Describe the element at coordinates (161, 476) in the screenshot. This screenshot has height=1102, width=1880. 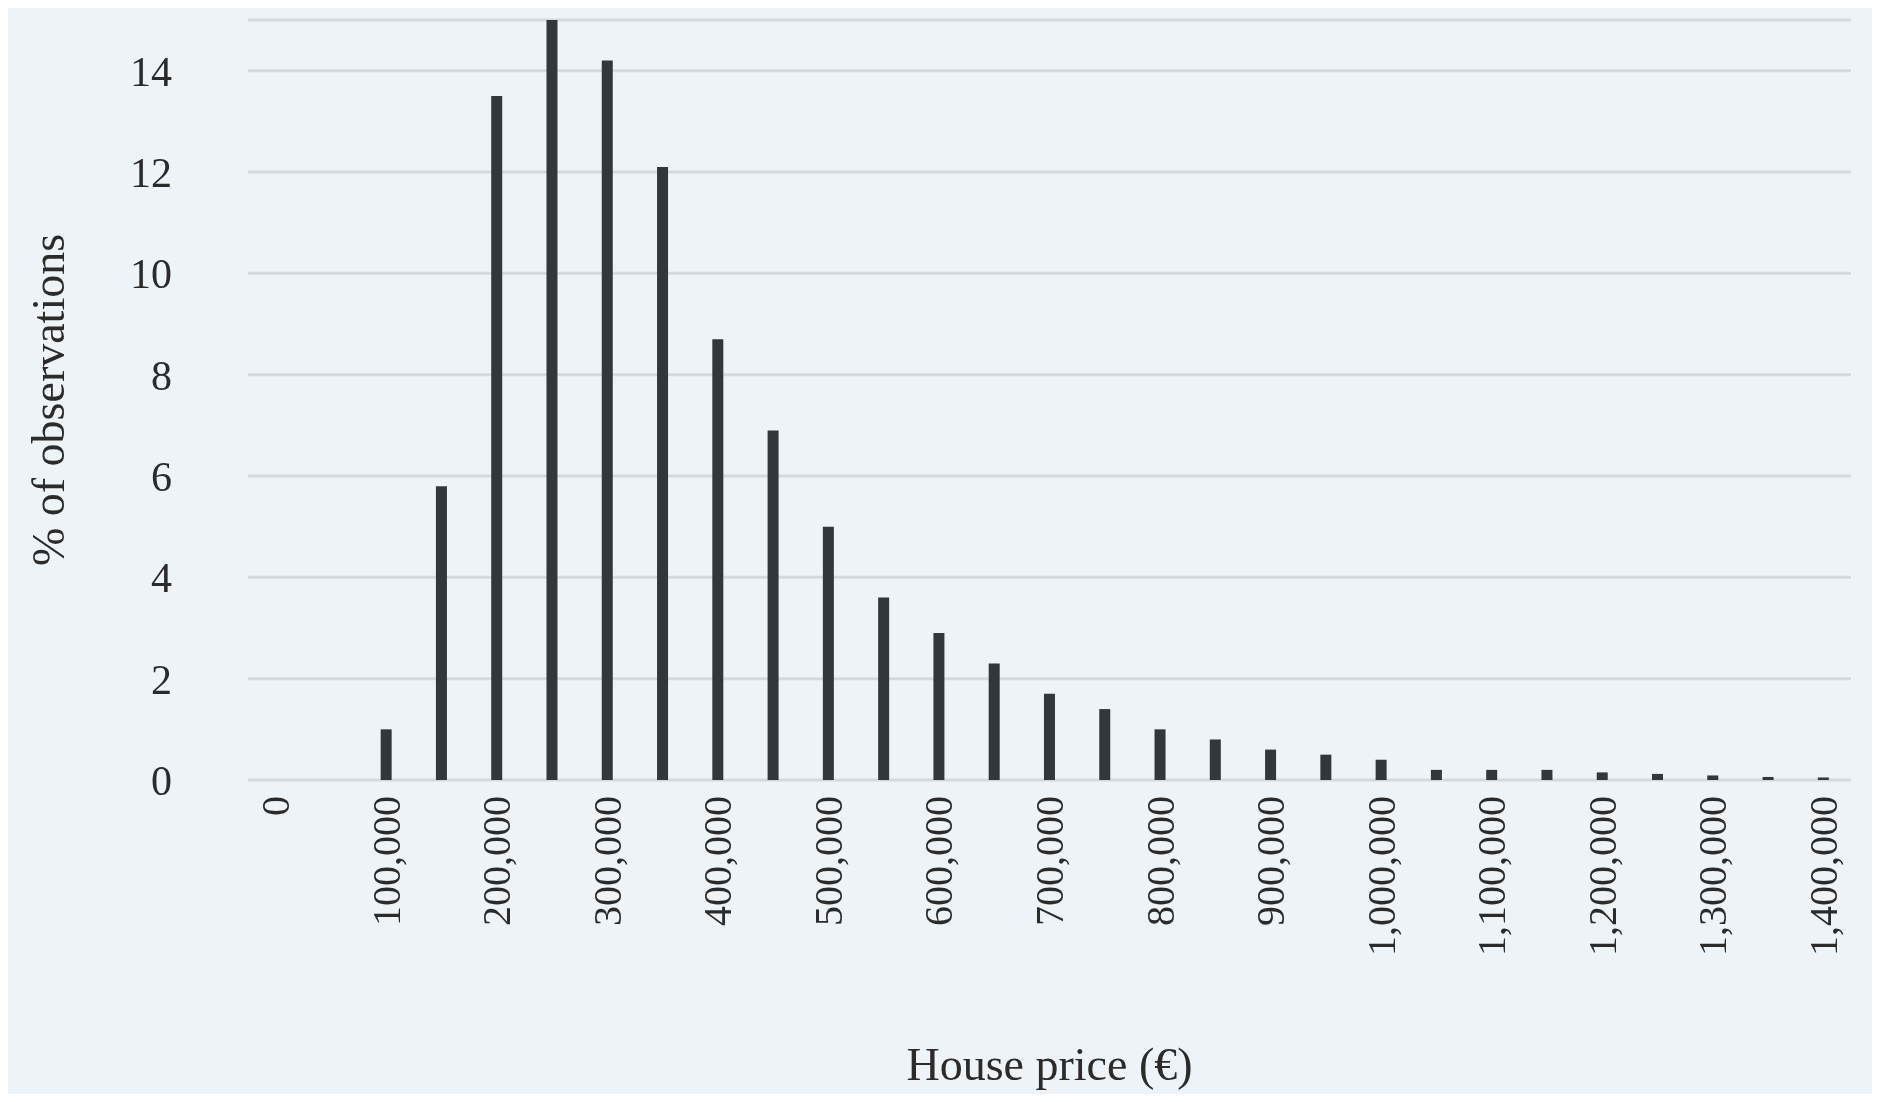
I see `y-tick-label: 6` at that location.